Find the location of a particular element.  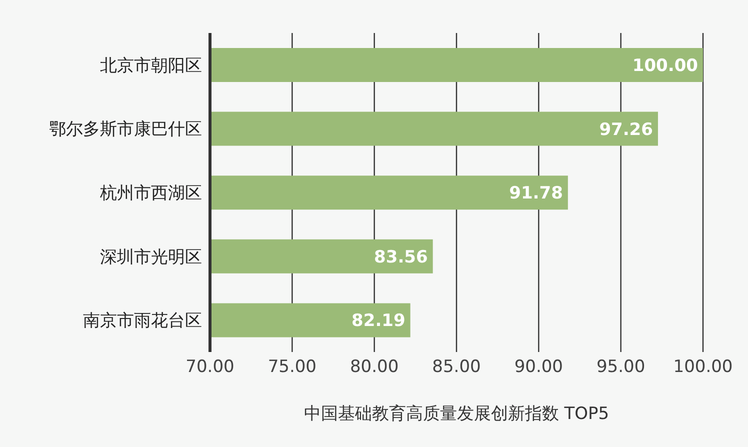

y-tick-label: 南京市雨花台区 is located at coordinates (142, 321).